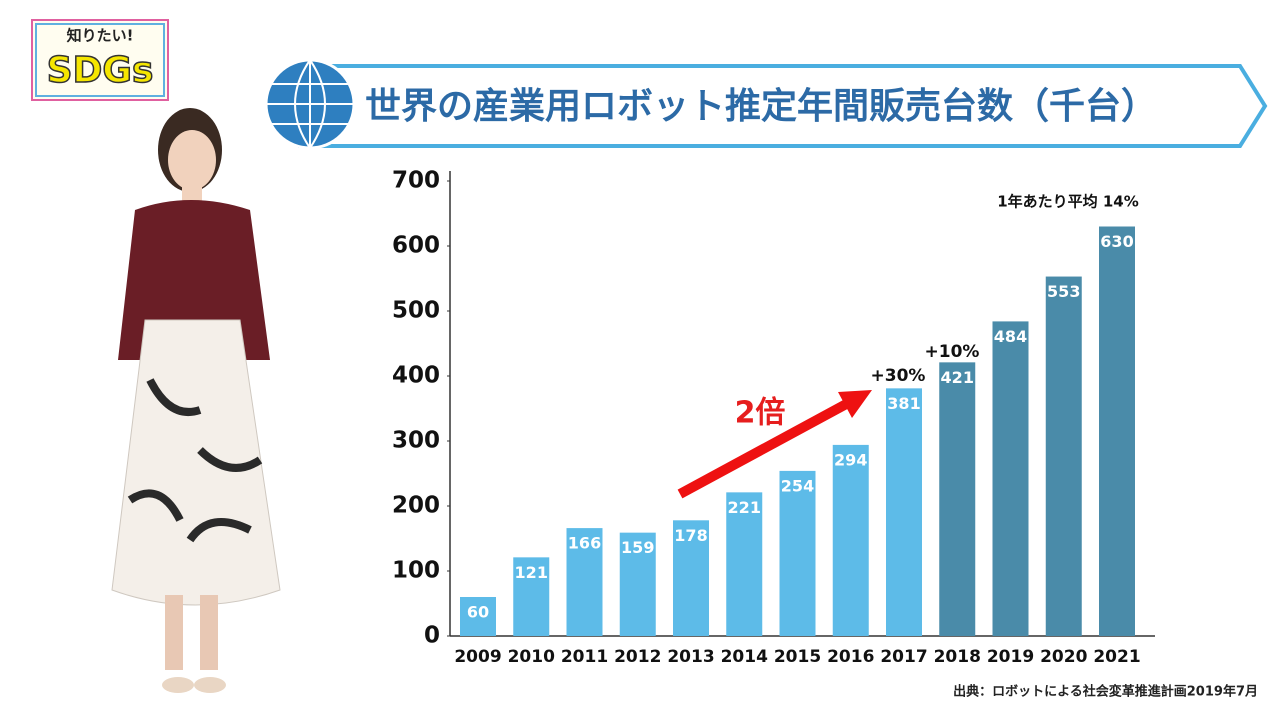 The height and width of the screenshot is (724, 1280). I want to click on x-tick-label: 2018, so click(957, 657).